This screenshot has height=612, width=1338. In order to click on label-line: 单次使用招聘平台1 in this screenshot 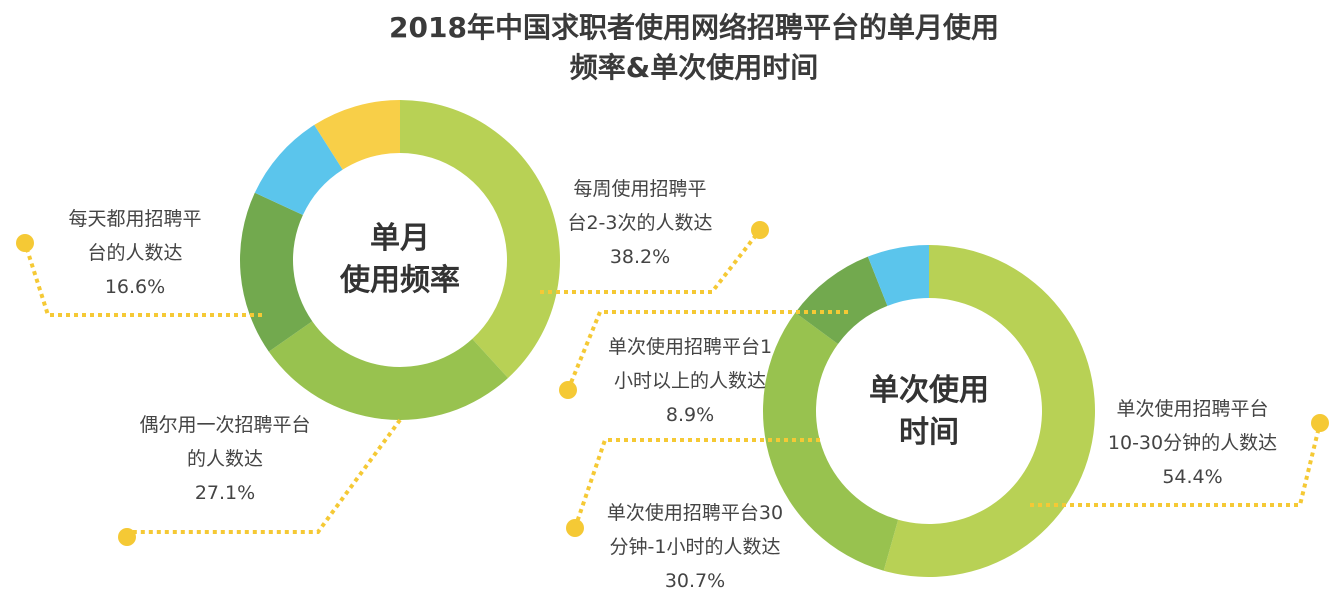, I will do `click(690, 347)`.